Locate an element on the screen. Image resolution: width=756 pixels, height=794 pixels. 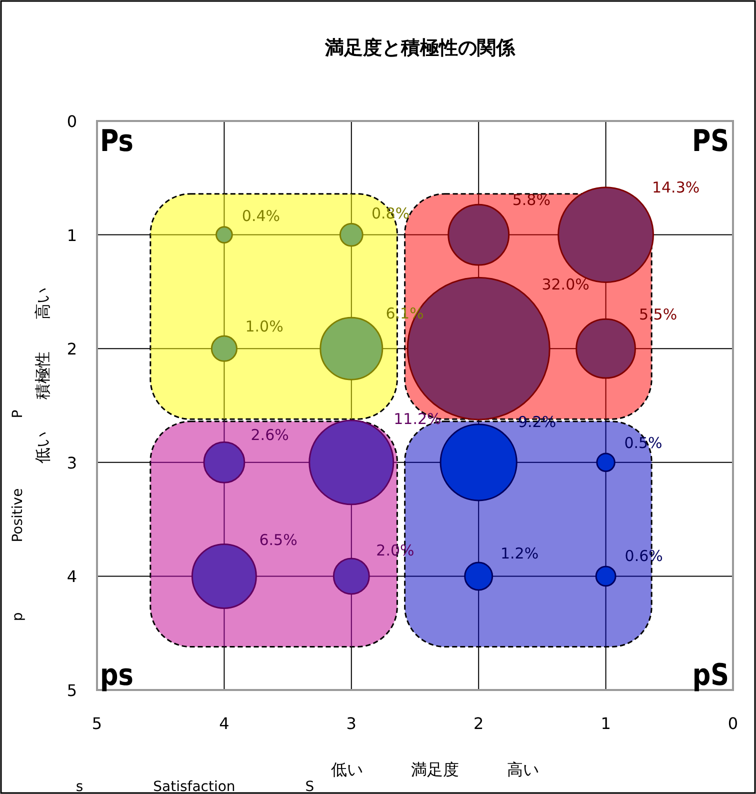
annotation: pS is located at coordinates (710, 674).